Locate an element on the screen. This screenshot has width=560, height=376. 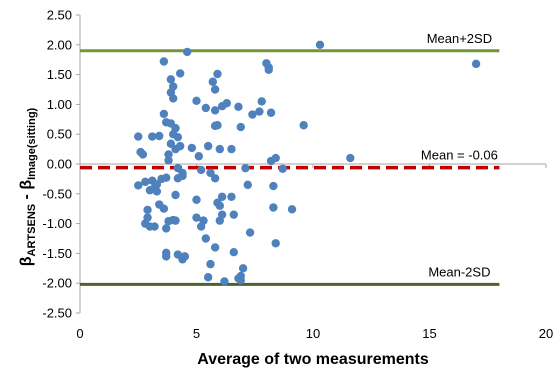
y-tick-label: -2.50 is located at coordinates (57, 313).